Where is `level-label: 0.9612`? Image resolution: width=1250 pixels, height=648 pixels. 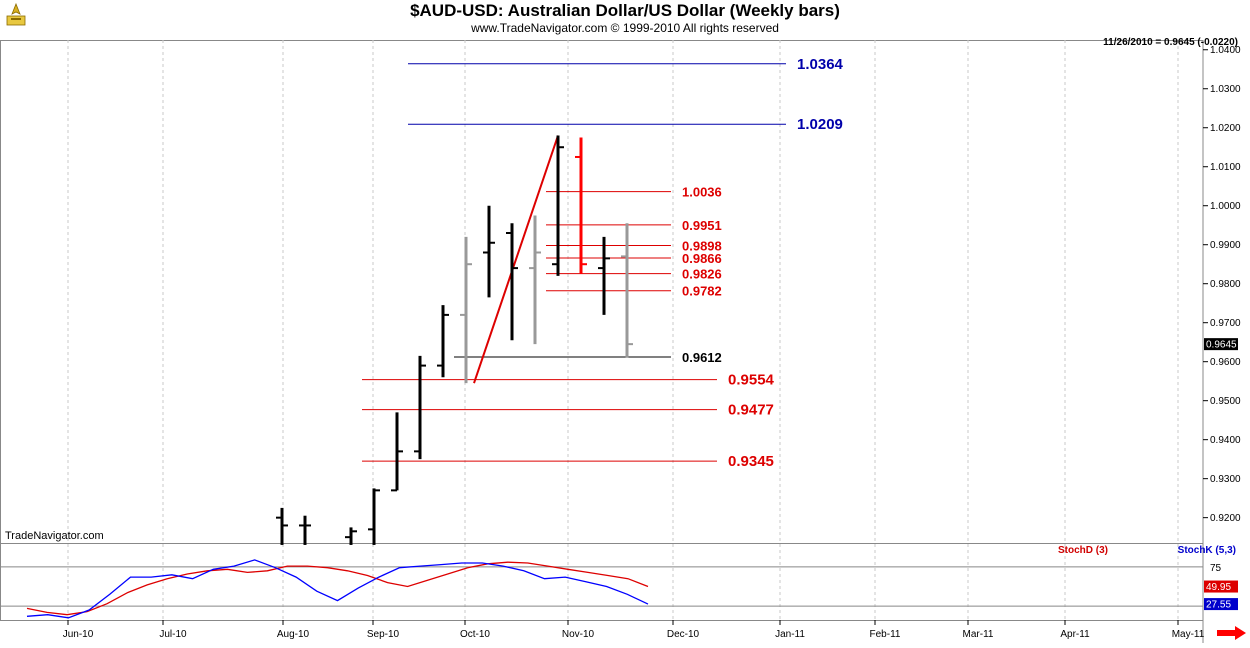 level-label: 0.9612 is located at coordinates (702, 357).